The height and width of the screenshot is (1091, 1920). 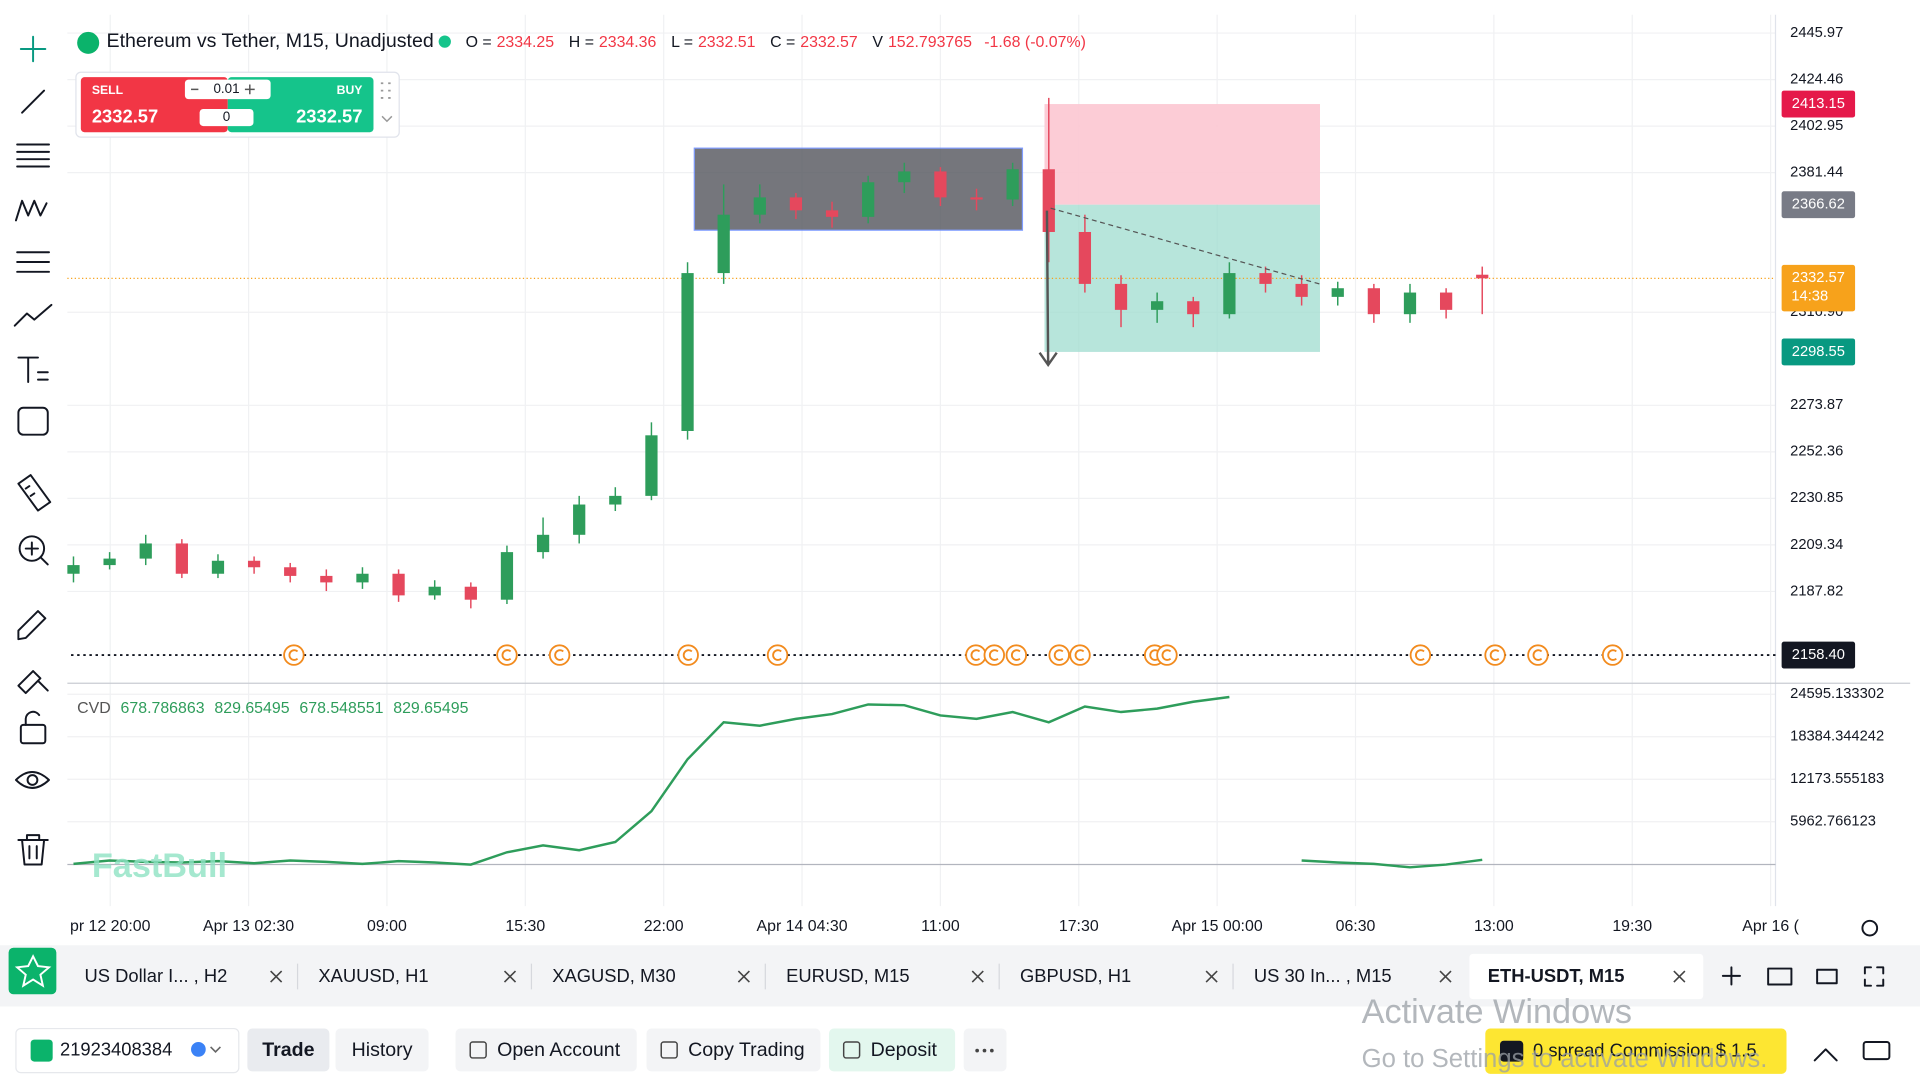 What do you see at coordinates (226, 117) in the screenshot?
I see `quantity-input` at bounding box center [226, 117].